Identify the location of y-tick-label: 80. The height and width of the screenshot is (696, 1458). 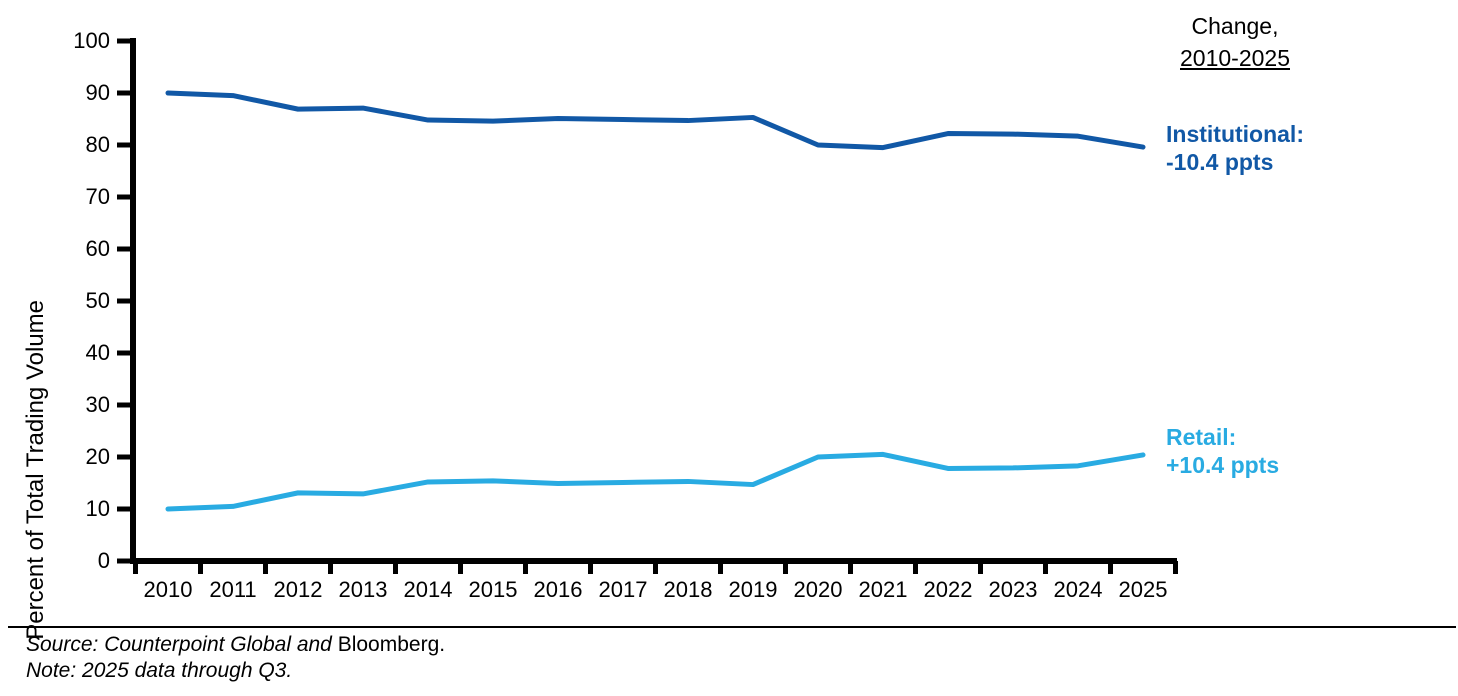
(97, 144).